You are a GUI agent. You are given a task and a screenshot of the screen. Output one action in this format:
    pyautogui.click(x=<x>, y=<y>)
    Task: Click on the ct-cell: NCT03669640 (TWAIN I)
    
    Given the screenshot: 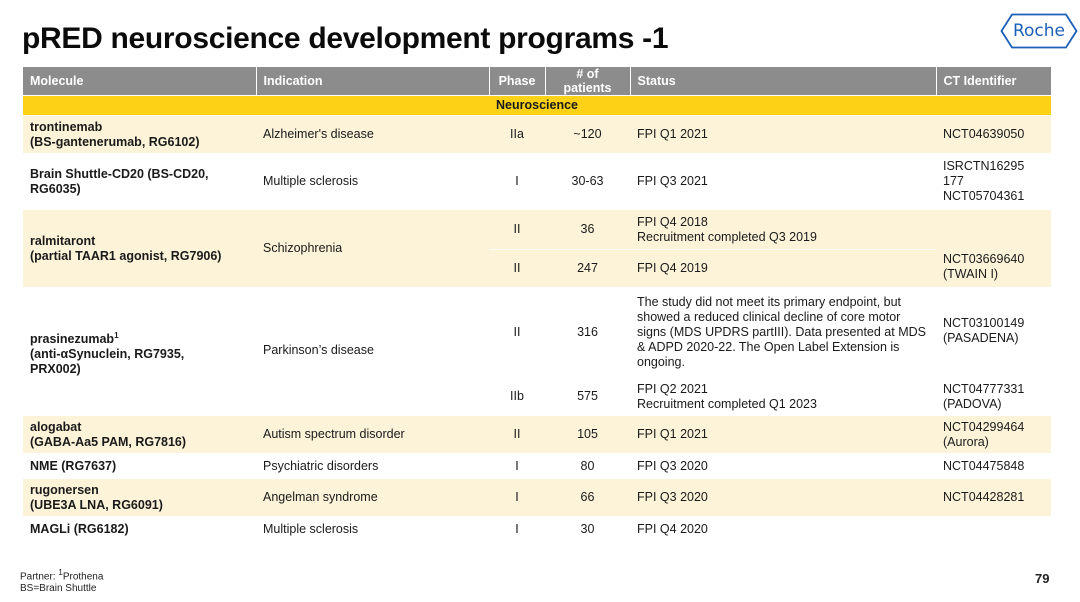 What is the action you would take?
    pyautogui.click(x=993, y=248)
    